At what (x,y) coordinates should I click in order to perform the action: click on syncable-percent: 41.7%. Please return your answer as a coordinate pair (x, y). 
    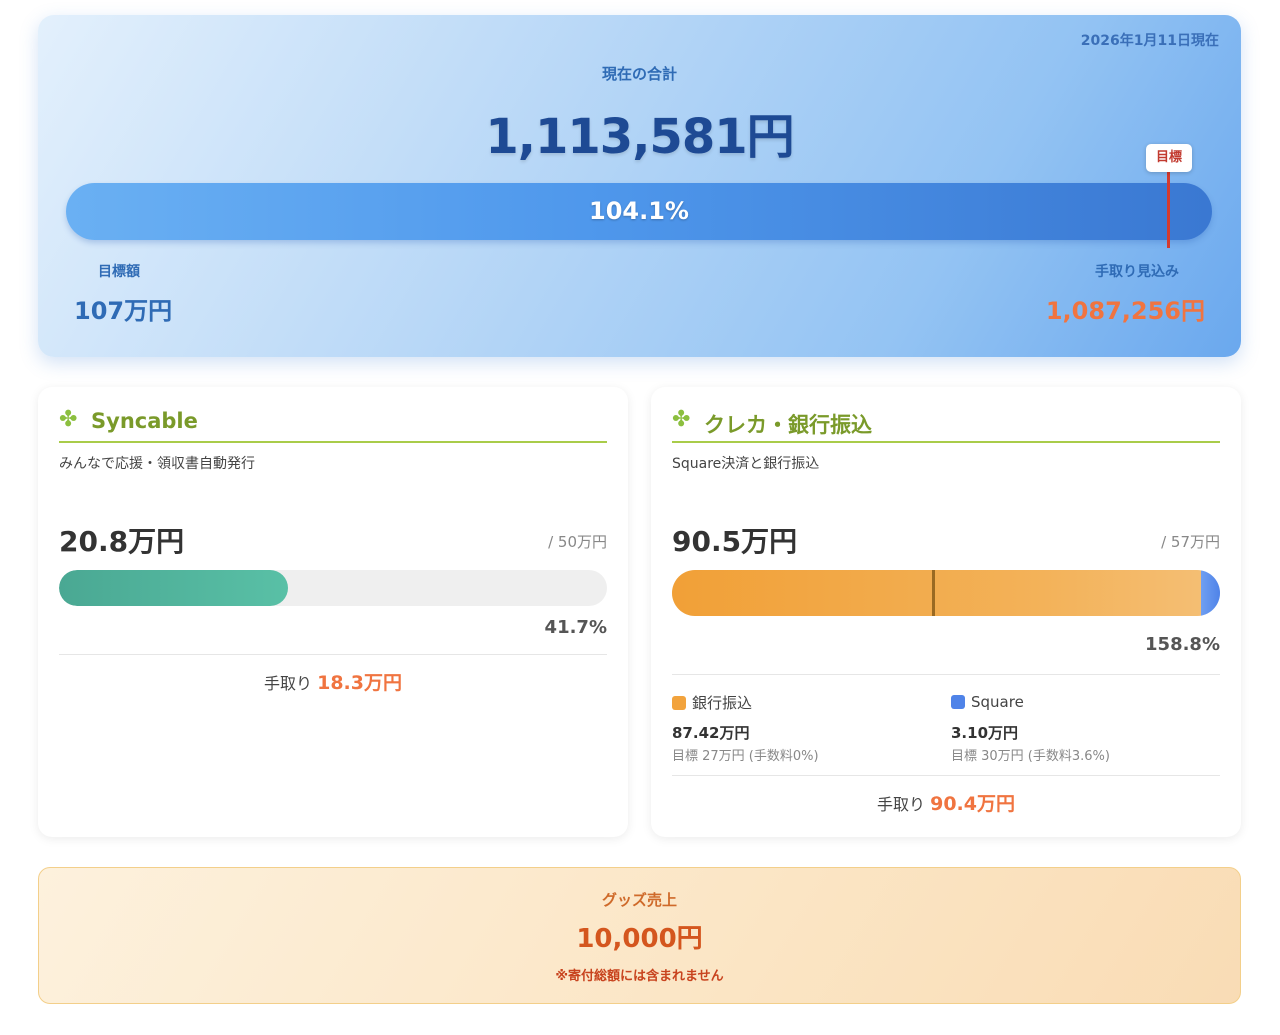
    Looking at the image, I should click on (575, 627).